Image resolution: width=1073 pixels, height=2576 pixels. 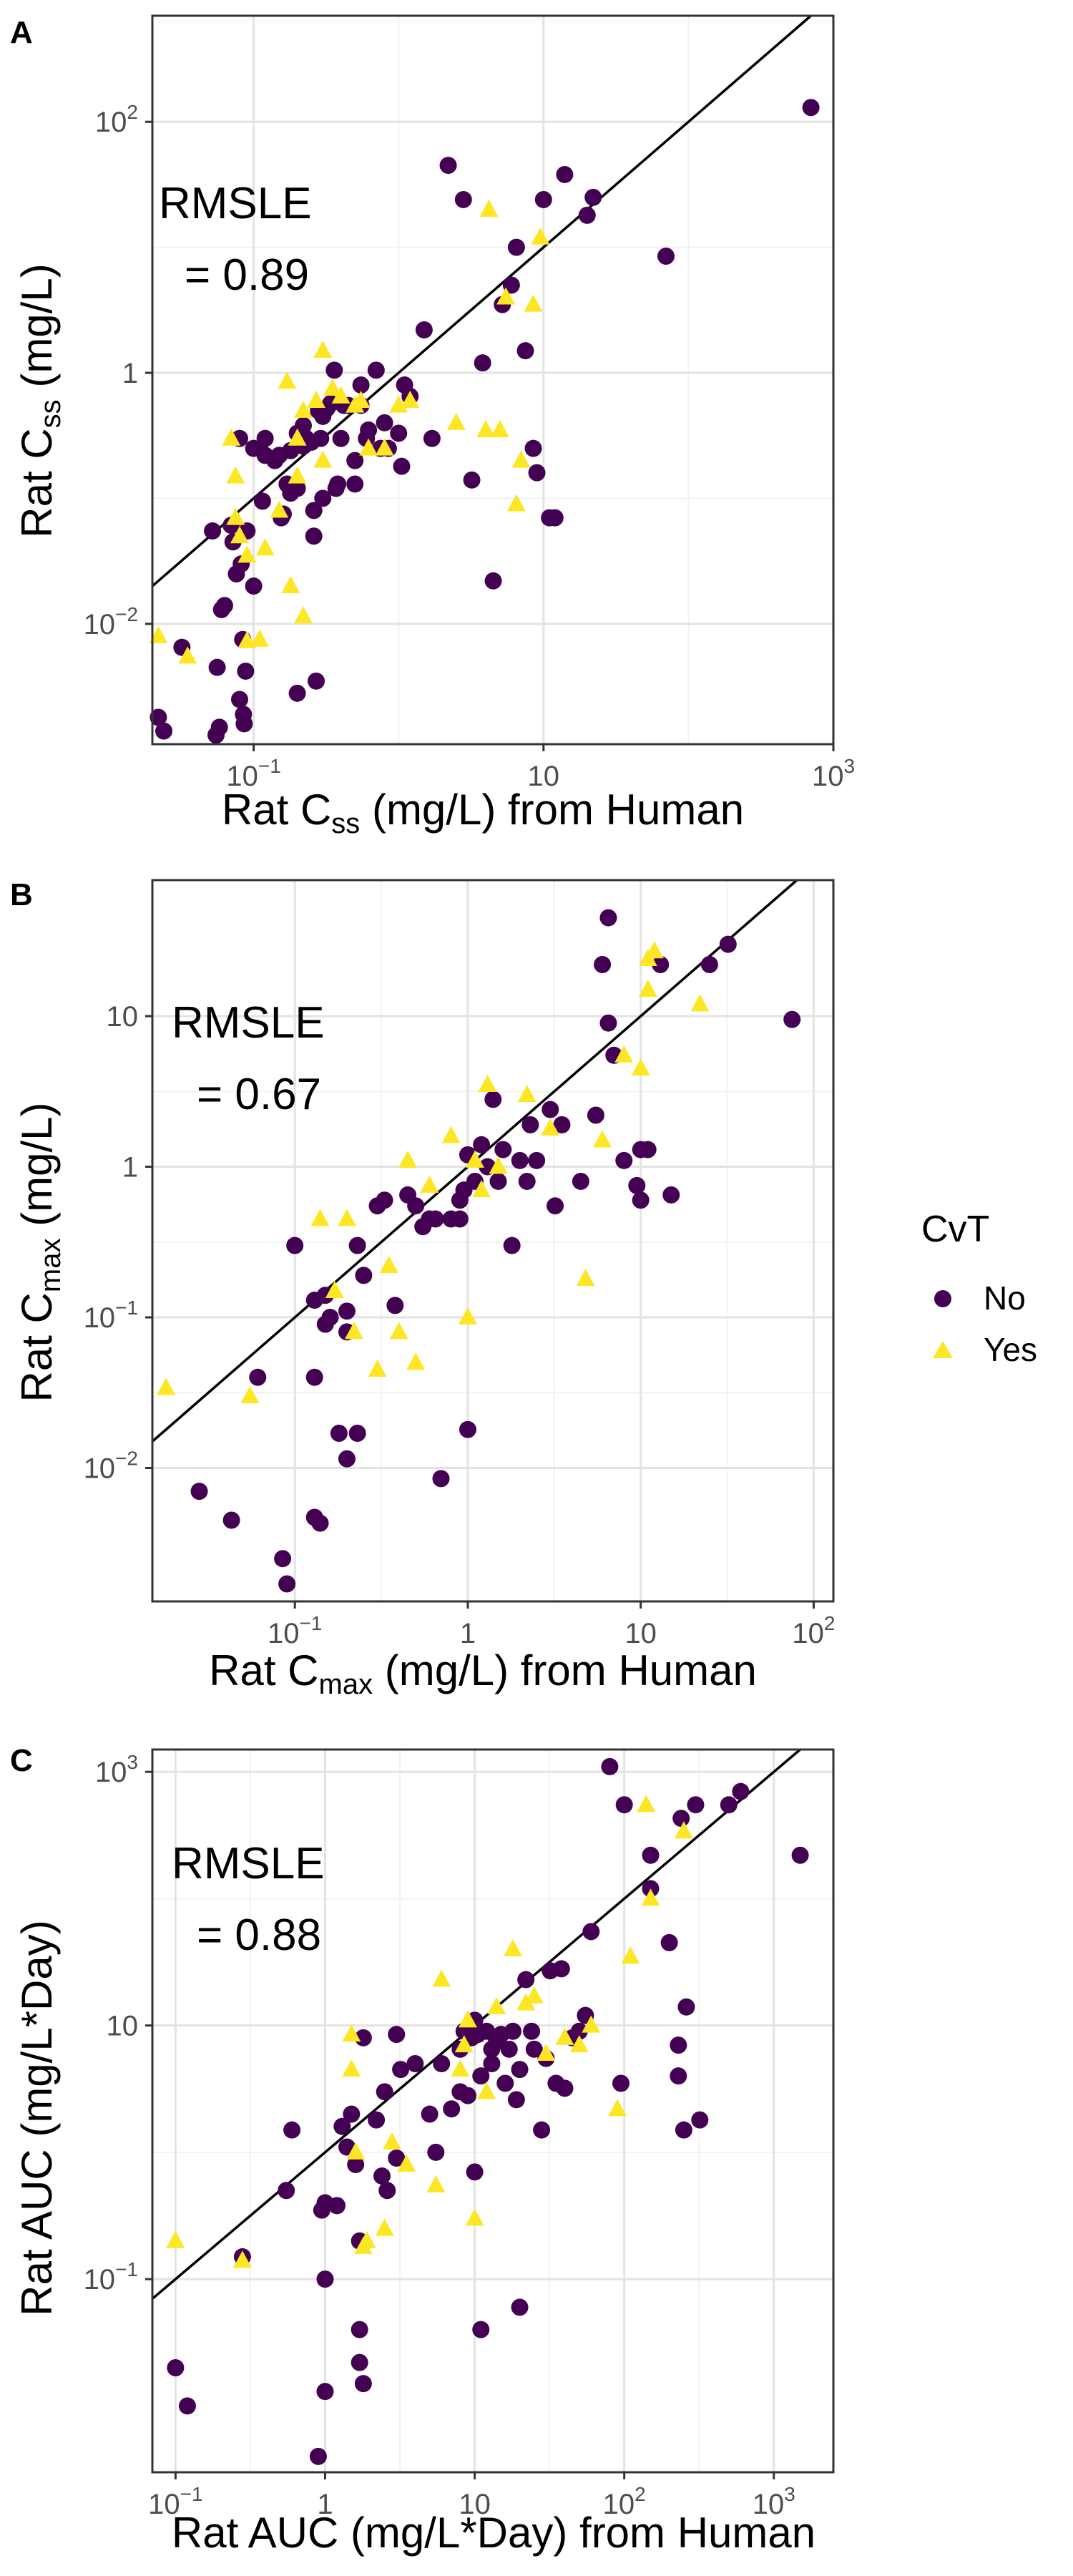 I want to click on x-tick-exponent: 3, so click(x=849, y=766).